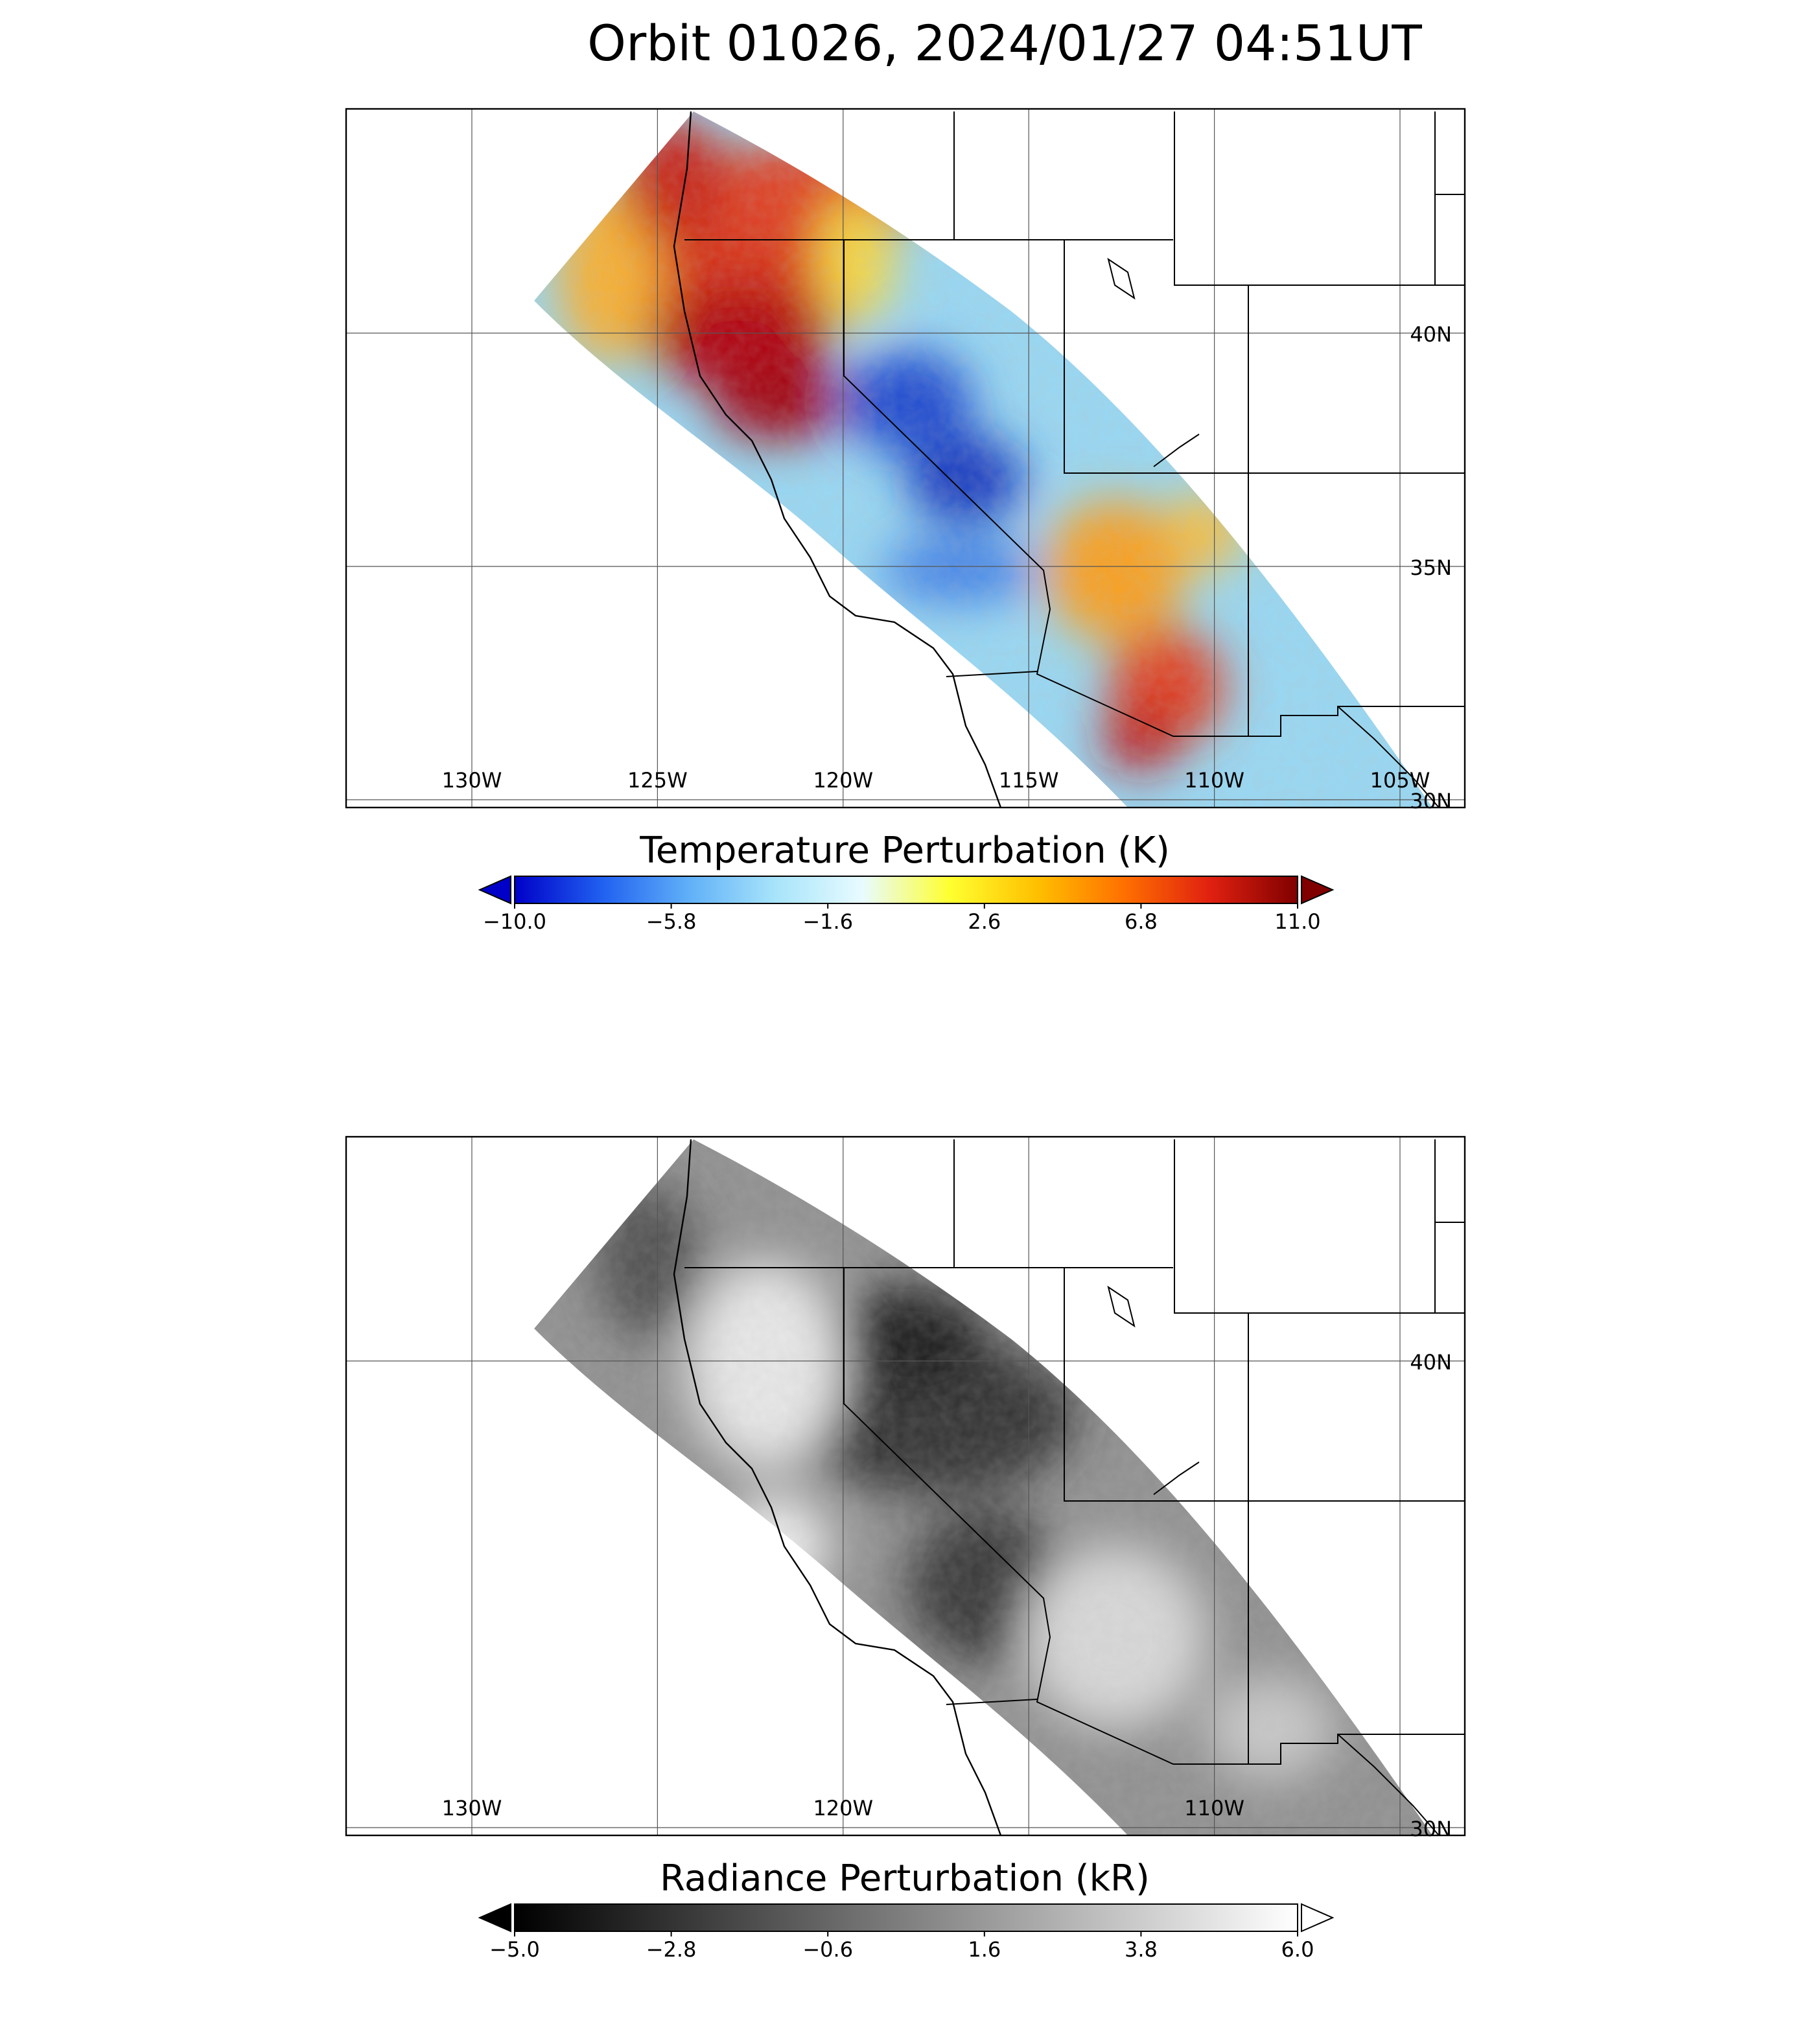 This screenshot has height=2035, width=1820. What do you see at coordinates (985, 922) in the screenshot?
I see `colorbar-tick-label: 2.6` at bounding box center [985, 922].